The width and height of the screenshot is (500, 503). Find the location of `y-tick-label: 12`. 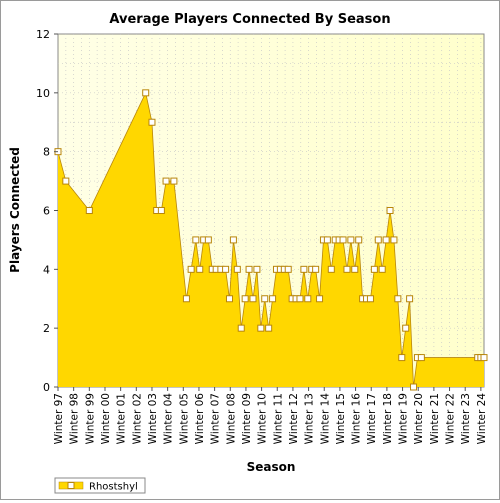

y-tick-label: 12 is located at coordinates (43, 34).